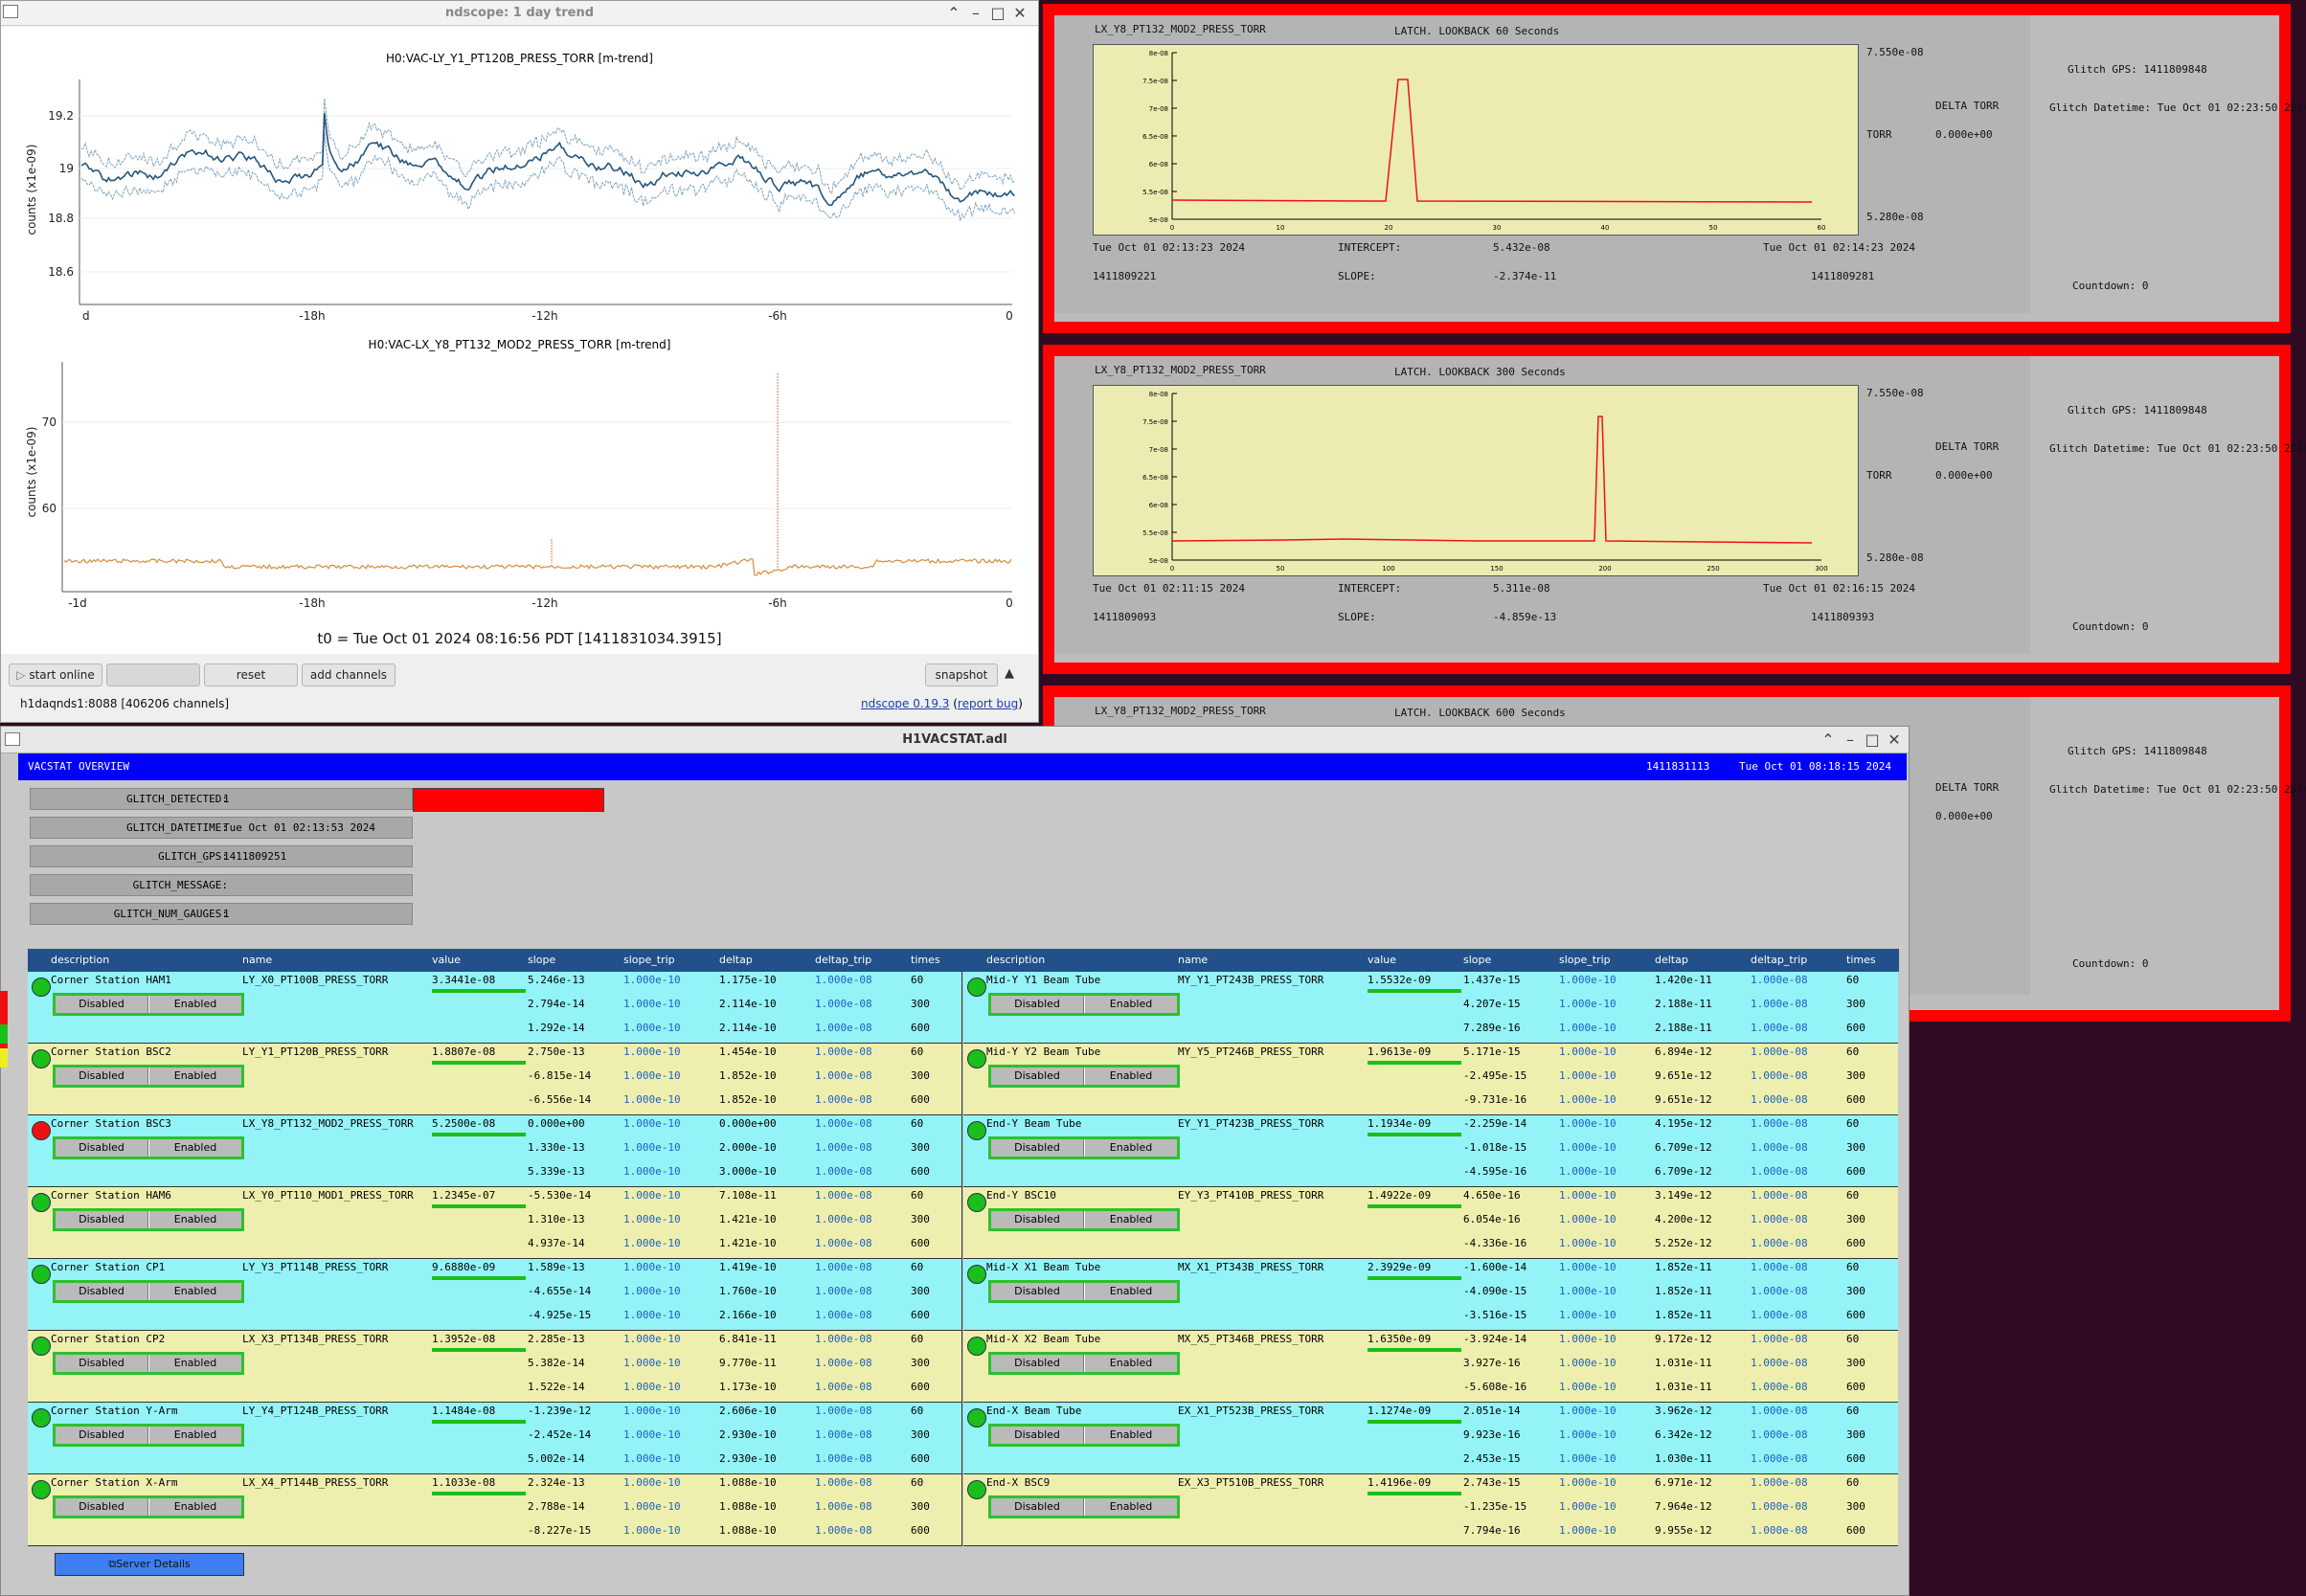  What do you see at coordinates (925, 960) in the screenshot?
I see `column-header: times` at bounding box center [925, 960].